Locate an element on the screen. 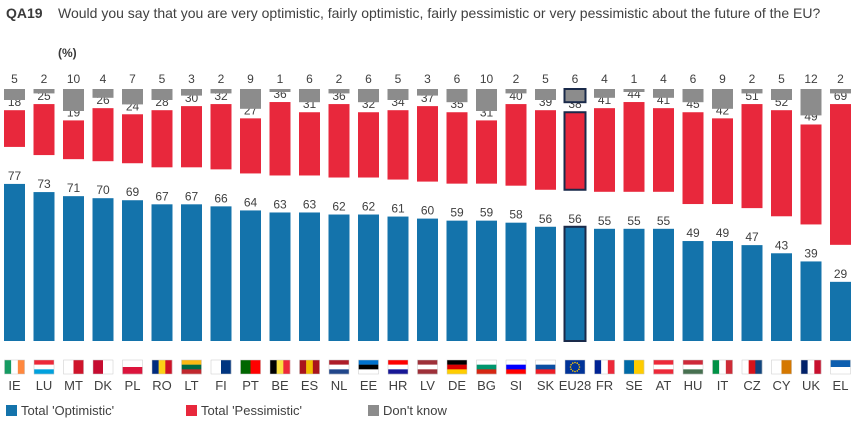 The width and height of the screenshot is (866, 428). category-label-ie: IE is located at coordinates (14, 385).